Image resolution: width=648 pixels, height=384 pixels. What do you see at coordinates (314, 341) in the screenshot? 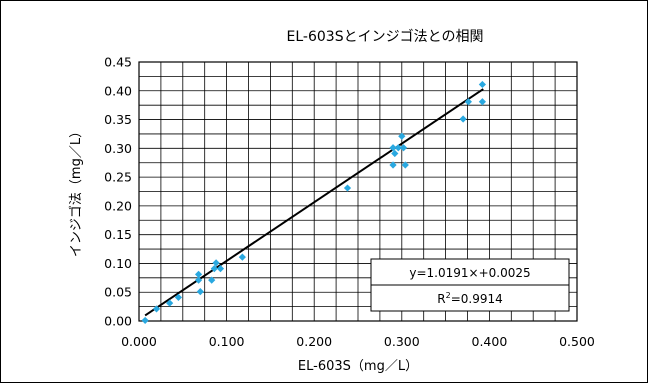
I see `x-tick-label: 0.200` at bounding box center [314, 341].